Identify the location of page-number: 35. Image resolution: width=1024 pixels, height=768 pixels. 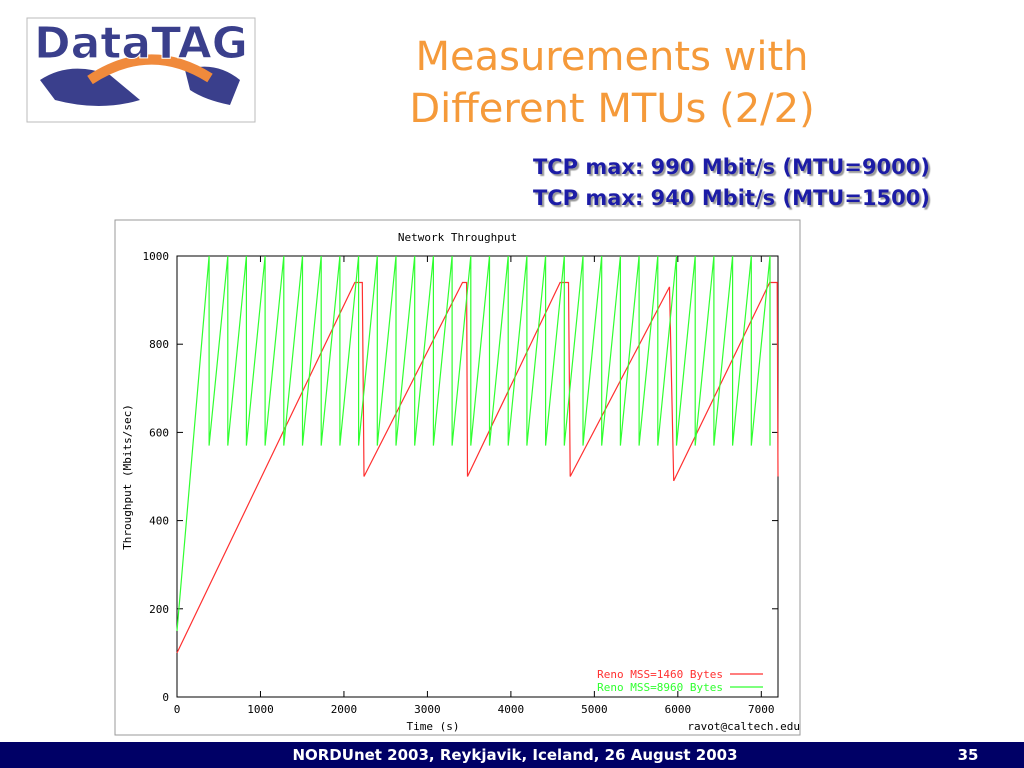
(968, 755).